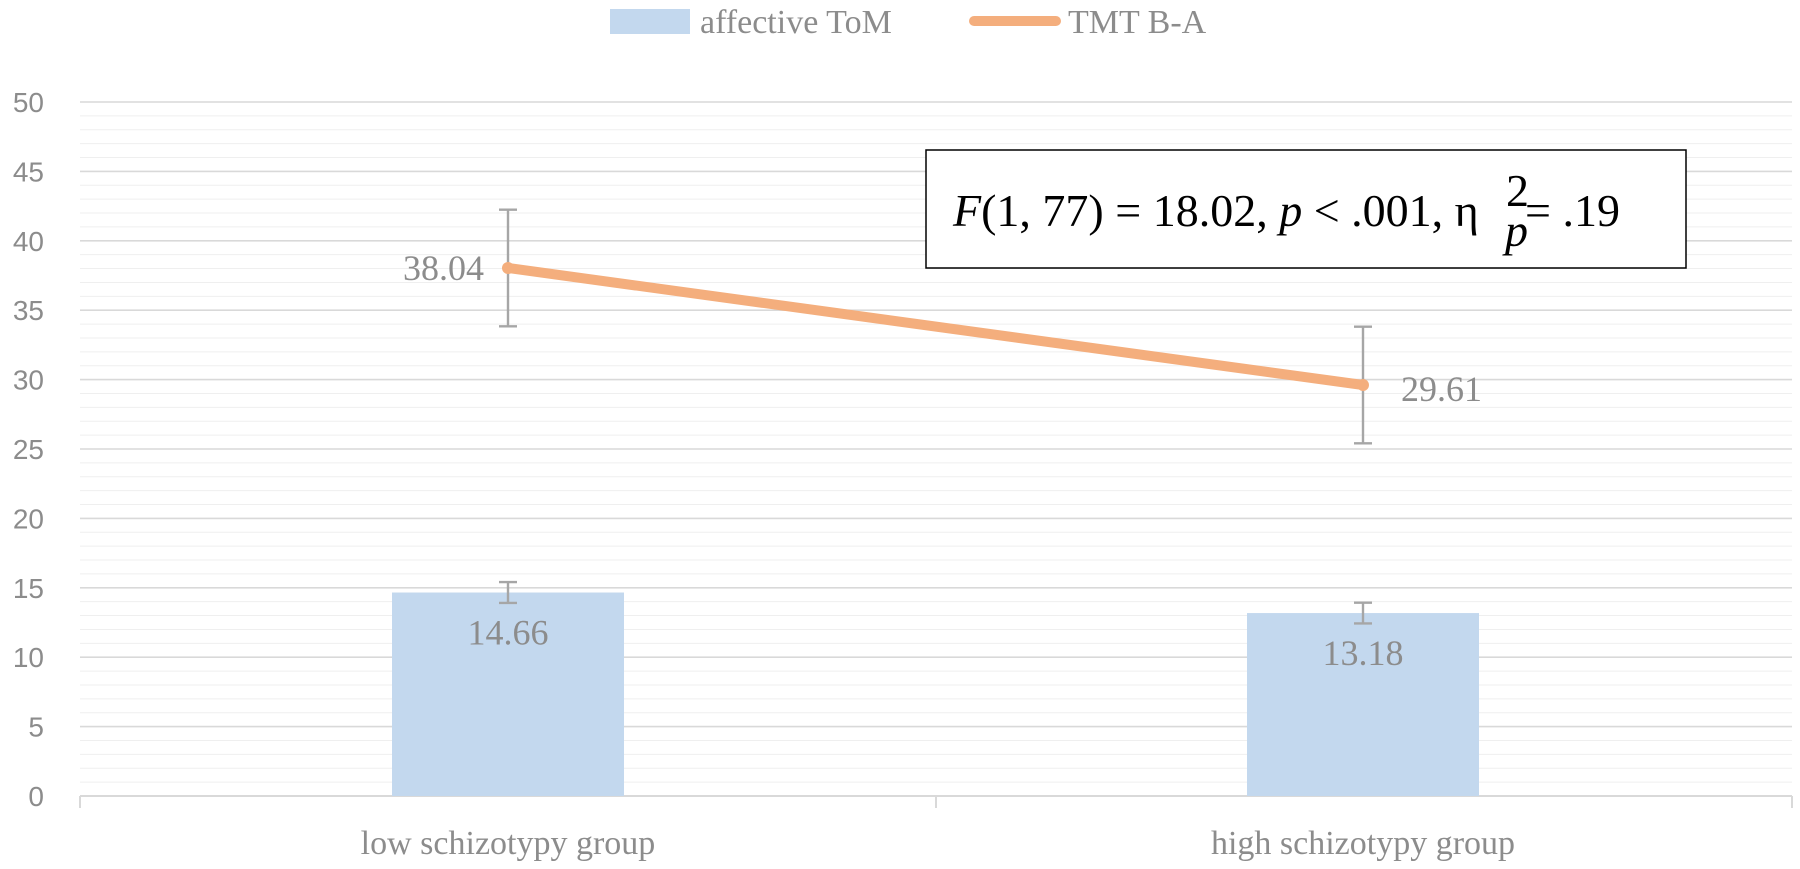 The image size is (1800, 869). I want to click on y-tick-label: 20, so click(28, 518).